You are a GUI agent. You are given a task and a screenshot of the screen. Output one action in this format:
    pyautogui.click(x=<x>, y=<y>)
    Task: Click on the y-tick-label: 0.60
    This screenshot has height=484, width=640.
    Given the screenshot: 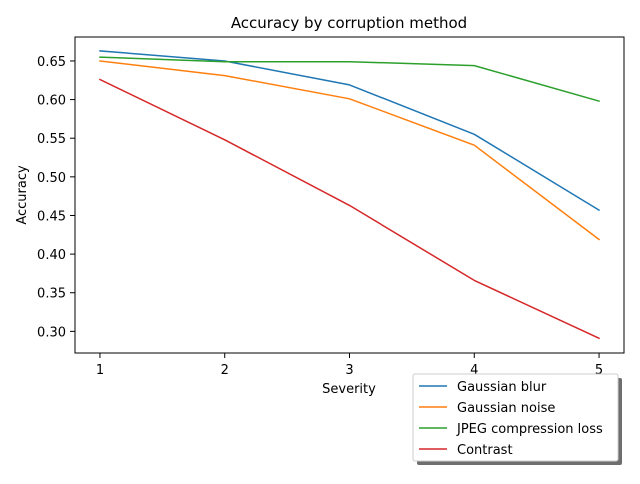 What is the action you would take?
    pyautogui.click(x=51, y=101)
    